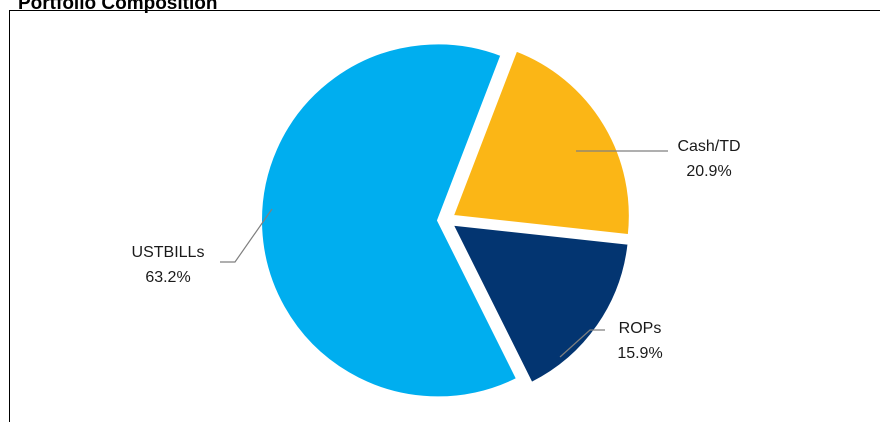 The height and width of the screenshot is (422, 880). Describe the element at coordinates (639, 353) in the screenshot. I see `slice-value-rops: 15.9%` at that location.